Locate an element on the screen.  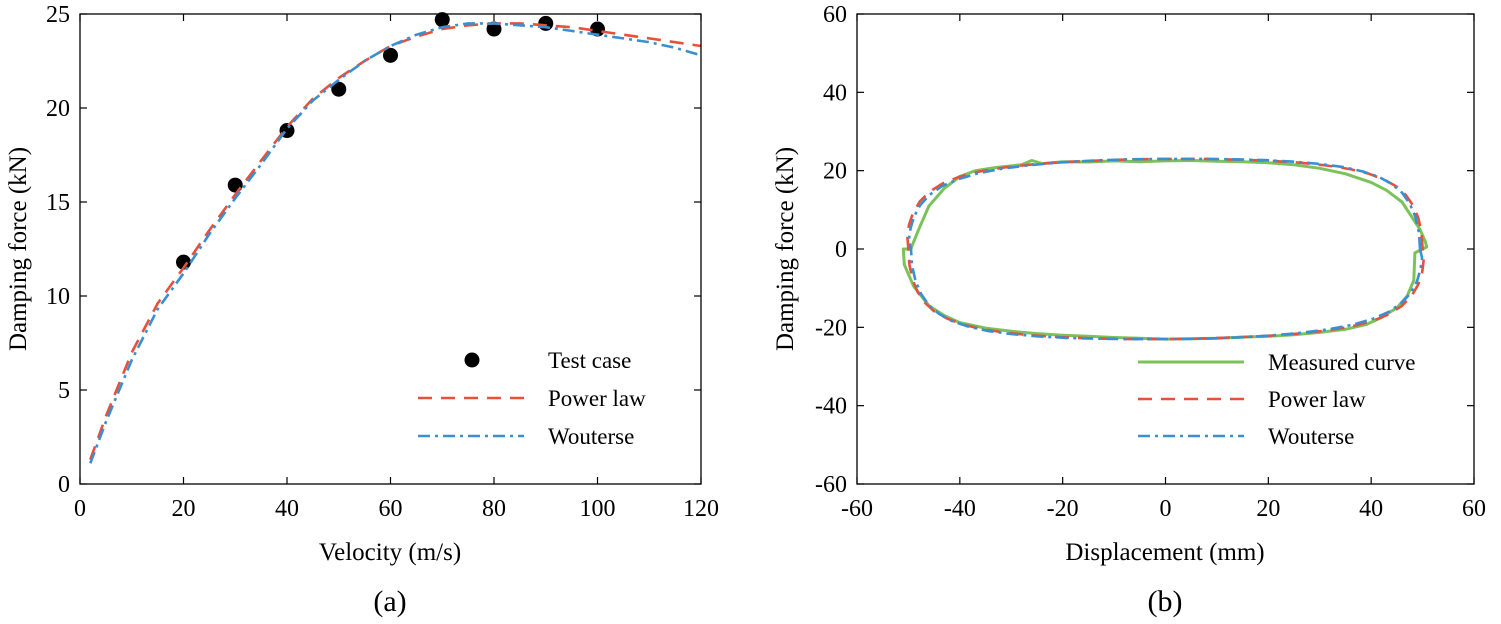
chart-b-x-axis-label: Displacement (mm) is located at coordinates (1164, 552).